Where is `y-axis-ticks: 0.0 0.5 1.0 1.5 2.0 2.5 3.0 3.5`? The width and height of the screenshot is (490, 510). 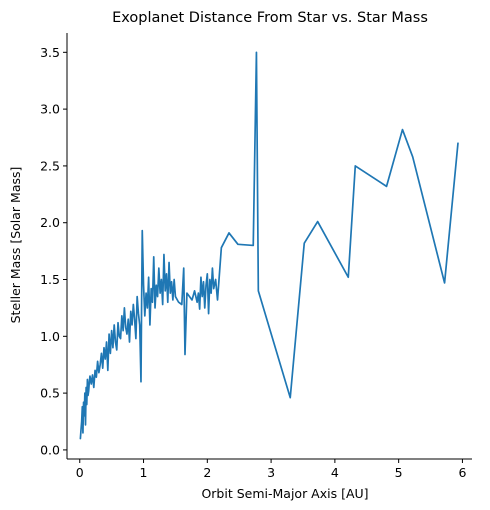
y-axis-ticks: 0.0 0.5 1.0 1.5 2.0 2.5 3.0 3.5 is located at coordinates (53, 251).